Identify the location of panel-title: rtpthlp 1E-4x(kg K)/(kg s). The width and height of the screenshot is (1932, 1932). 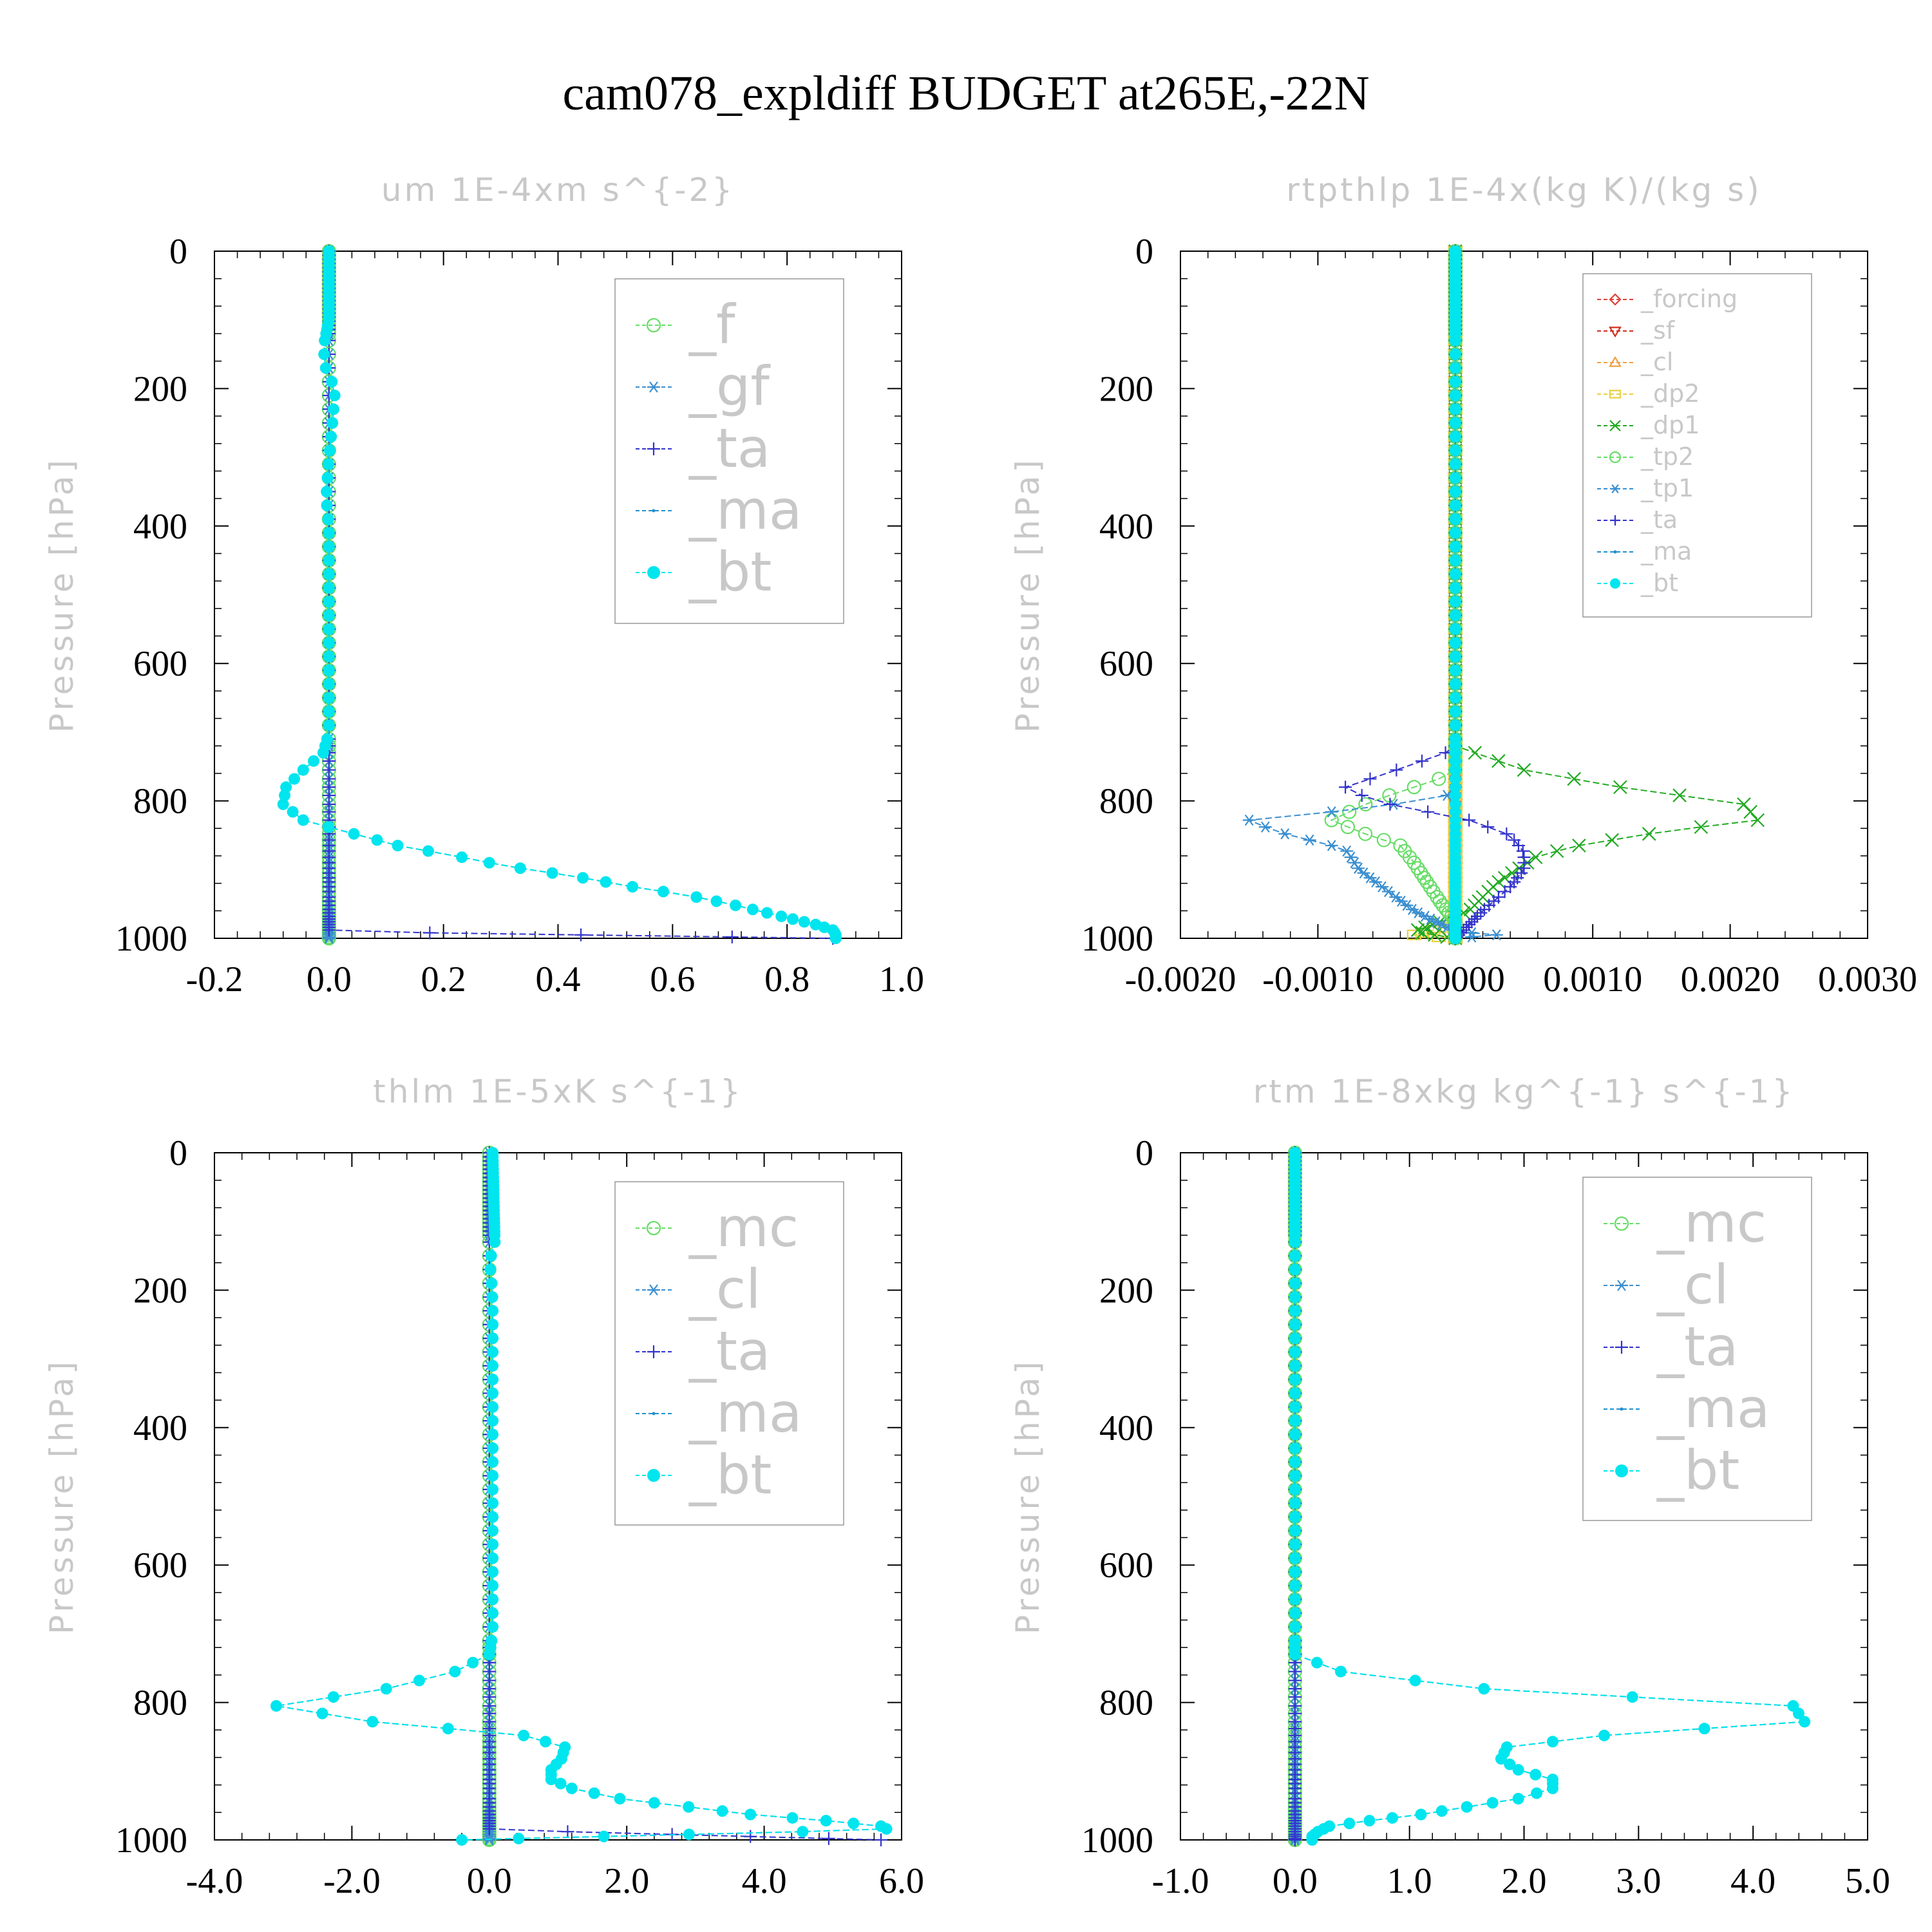
(1523, 190).